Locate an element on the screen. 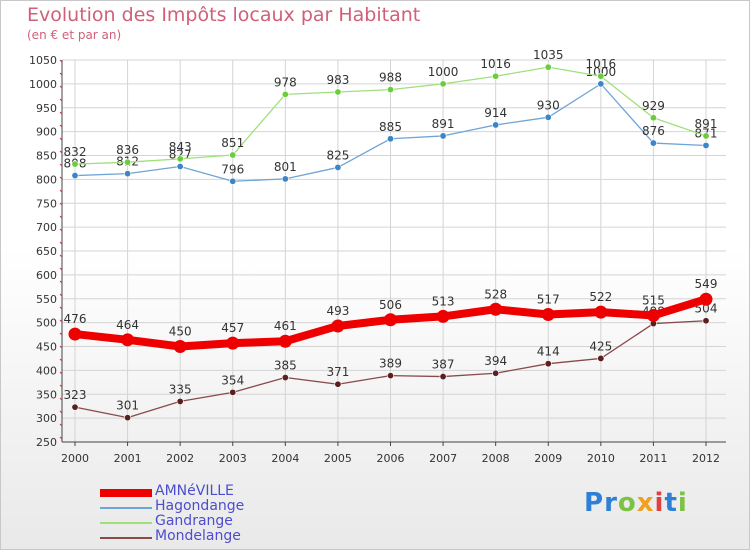 This screenshot has width=750, height=550. y-tick-label: 650 is located at coordinates (46, 251).